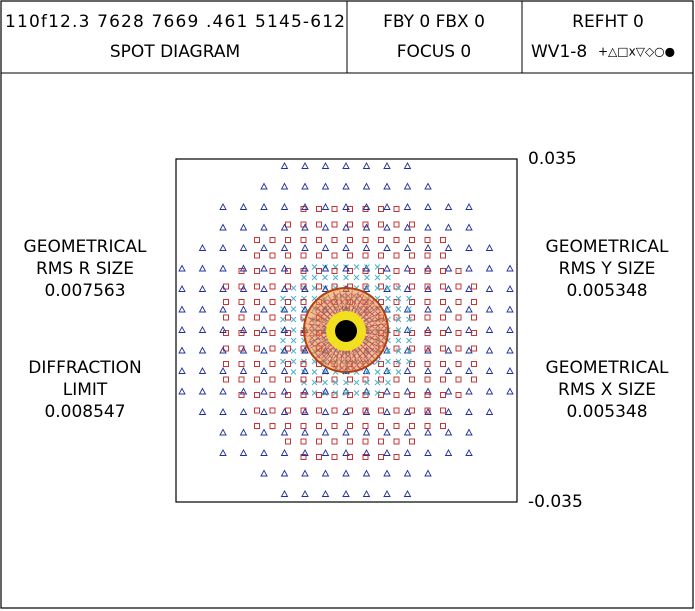 The image size is (695, 611). I want to click on stat-label: DIFFRACTION, so click(84, 368).